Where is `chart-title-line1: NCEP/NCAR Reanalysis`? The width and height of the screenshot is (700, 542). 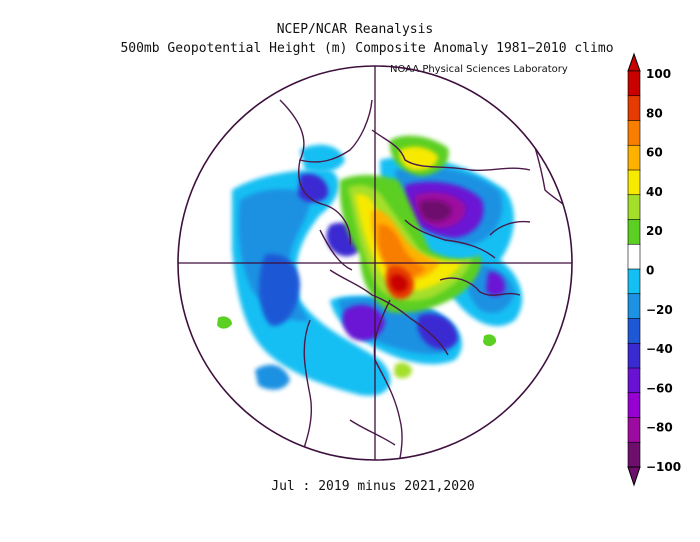 chart-title-line1: NCEP/NCAR Reanalysis is located at coordinates (355, 29).